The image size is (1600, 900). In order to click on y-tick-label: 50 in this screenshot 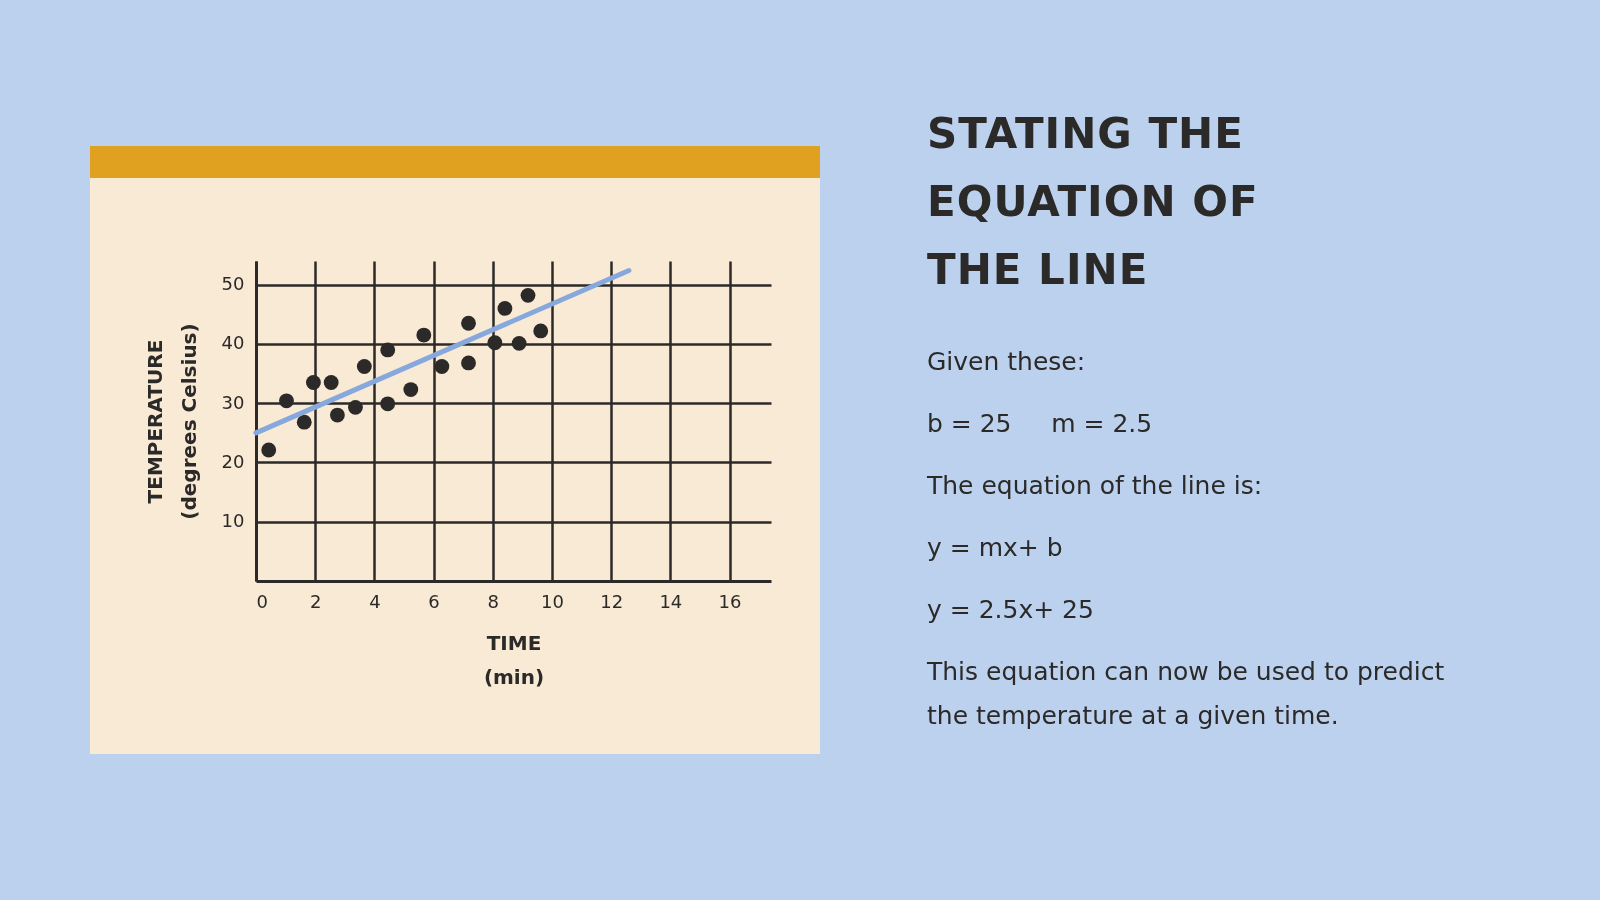, I will do `click(233, 284)`.